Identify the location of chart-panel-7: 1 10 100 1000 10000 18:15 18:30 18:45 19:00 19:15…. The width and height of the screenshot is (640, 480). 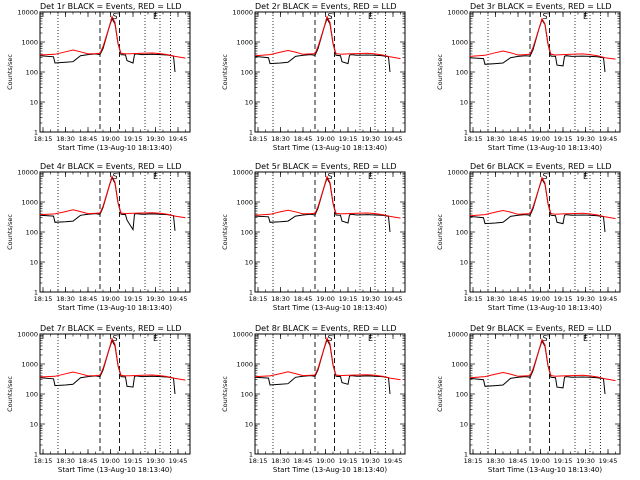
(98, 399).